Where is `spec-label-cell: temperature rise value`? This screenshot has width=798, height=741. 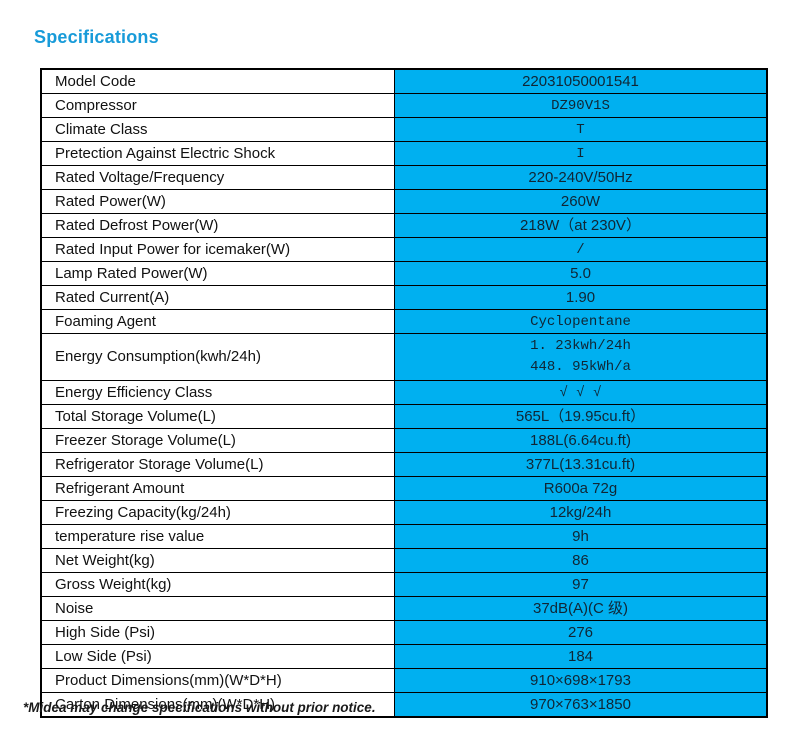 spec-label-cell: temperature rise value is located at coordinates (217, 536).